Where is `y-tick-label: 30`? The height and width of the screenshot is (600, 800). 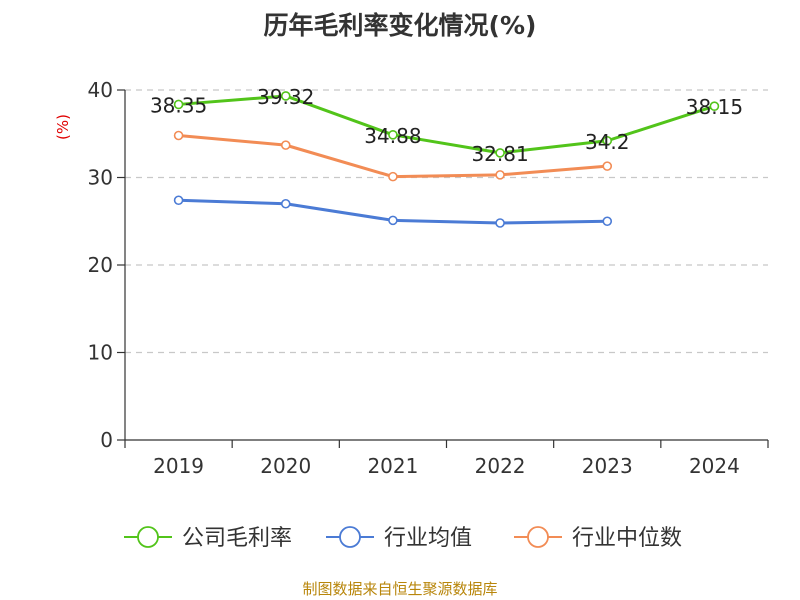 y-tick-label: 30 is located at coordinates (100, 178).